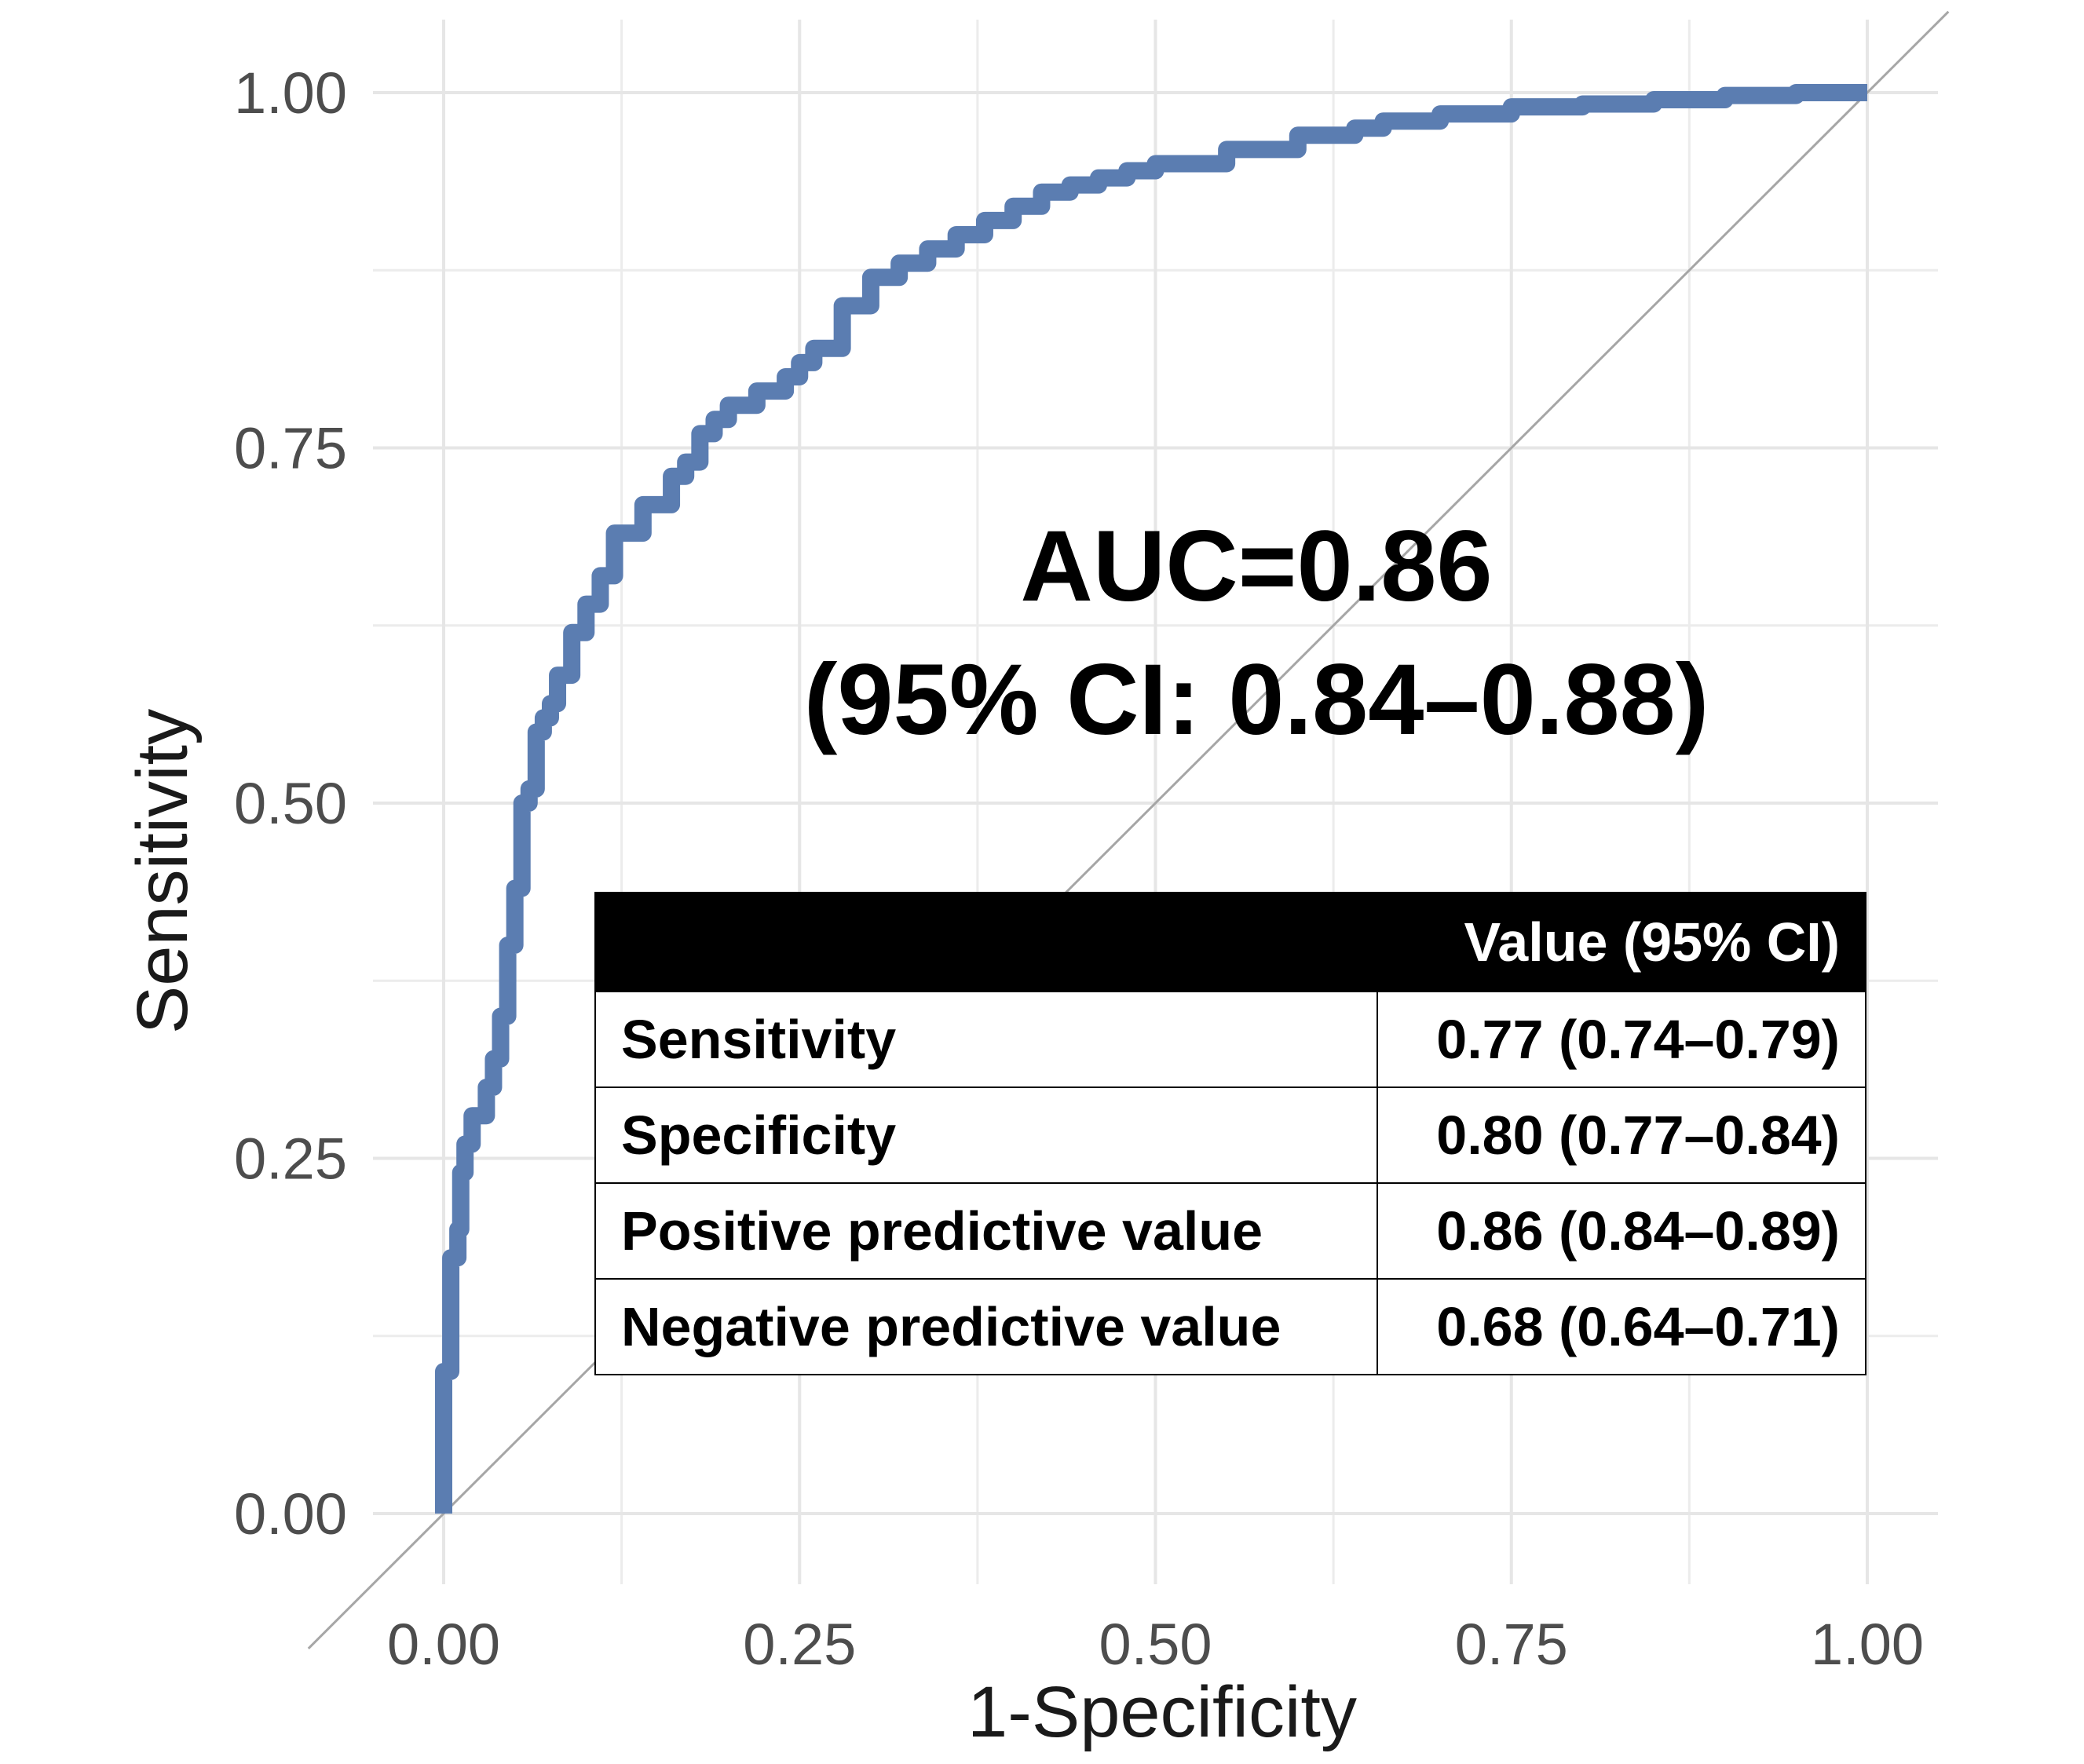 The height and width of the screenshot is (1764, 2084). Describe the element at coordinates (986, 942) in the screenshot. I see `table-header-metric` at that location.